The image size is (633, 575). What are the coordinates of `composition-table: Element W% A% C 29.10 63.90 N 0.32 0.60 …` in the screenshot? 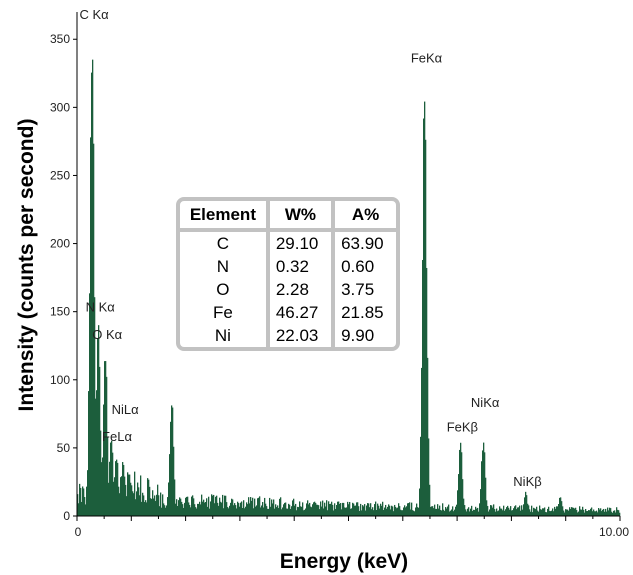 It's located at (288, 274).